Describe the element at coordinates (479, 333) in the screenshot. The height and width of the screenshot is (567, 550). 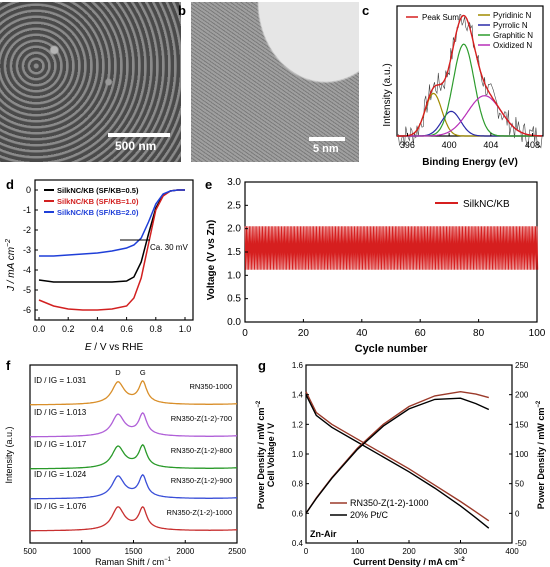
I see `x-tick-label: 80` at that location.